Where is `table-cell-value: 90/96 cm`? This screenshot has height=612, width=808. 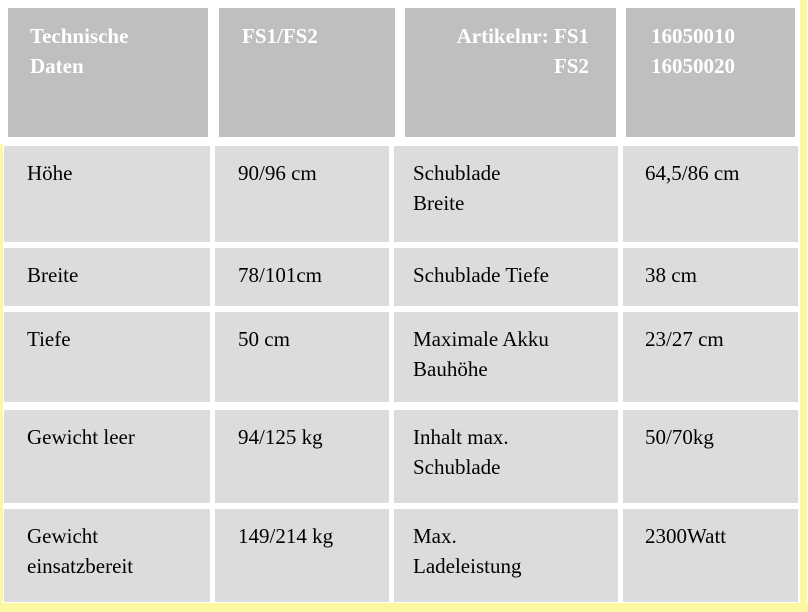
table-cell-value: 90/96 cm is located at coordinates (302, 194).